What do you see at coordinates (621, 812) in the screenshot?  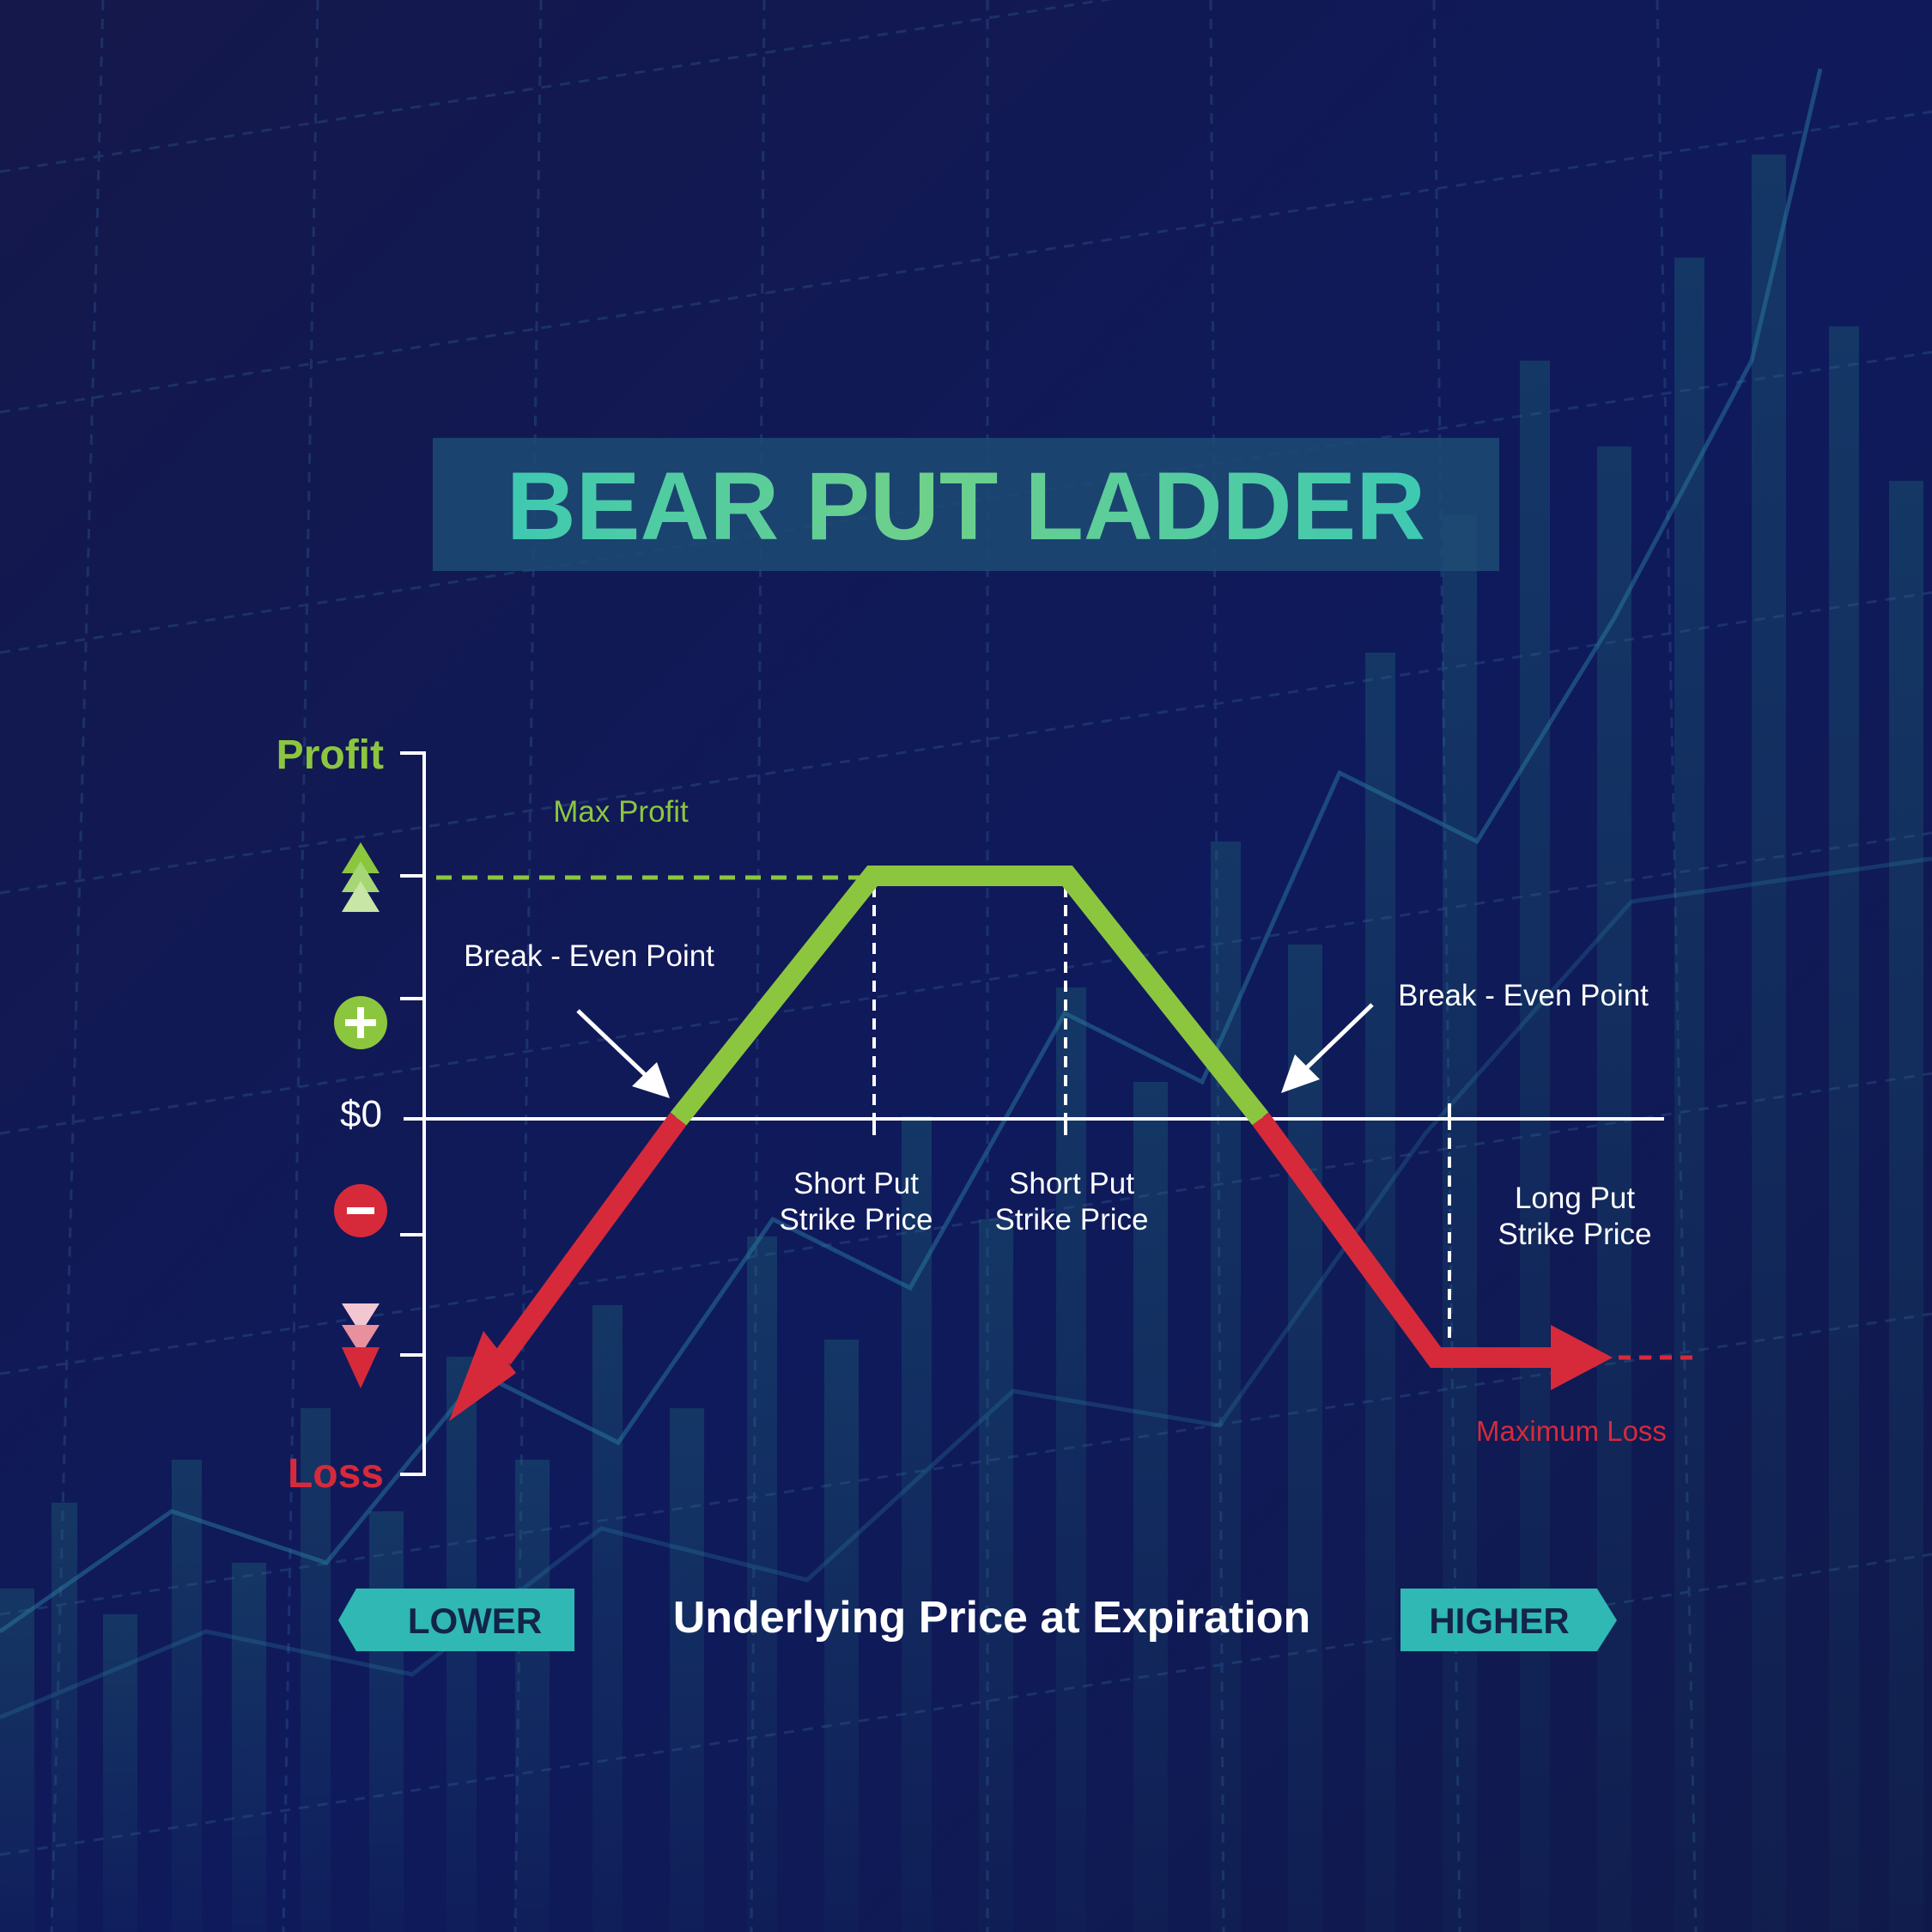 I see `max-profit-label: Max Profit` at bounding box center [621, 812].